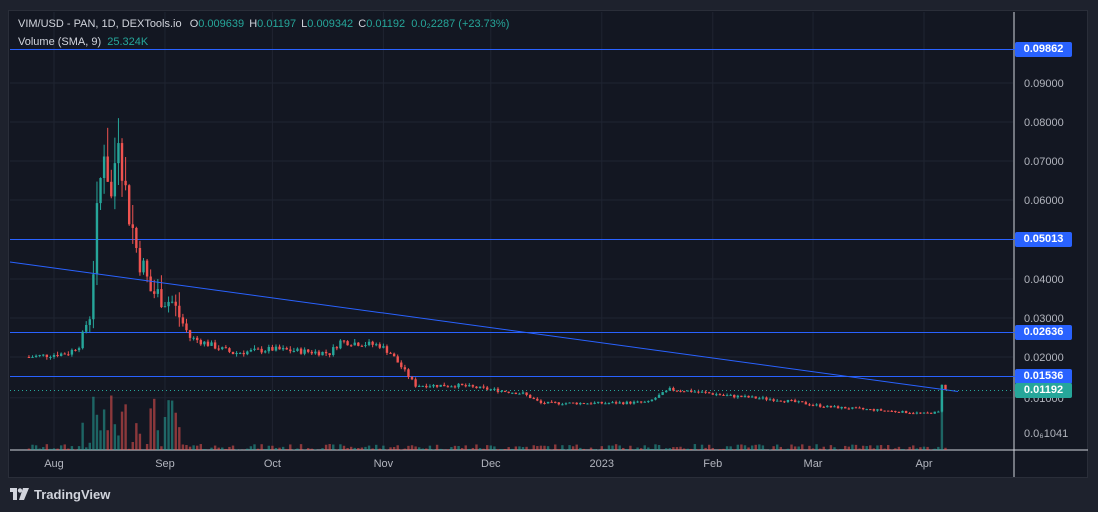 The height and width of the screenshot is (512, 1098). What do you see at coordinates (1044, 162) in the screenshot?
I see `y-tick-label: 0.07000` at bounding box center [1044, 162].